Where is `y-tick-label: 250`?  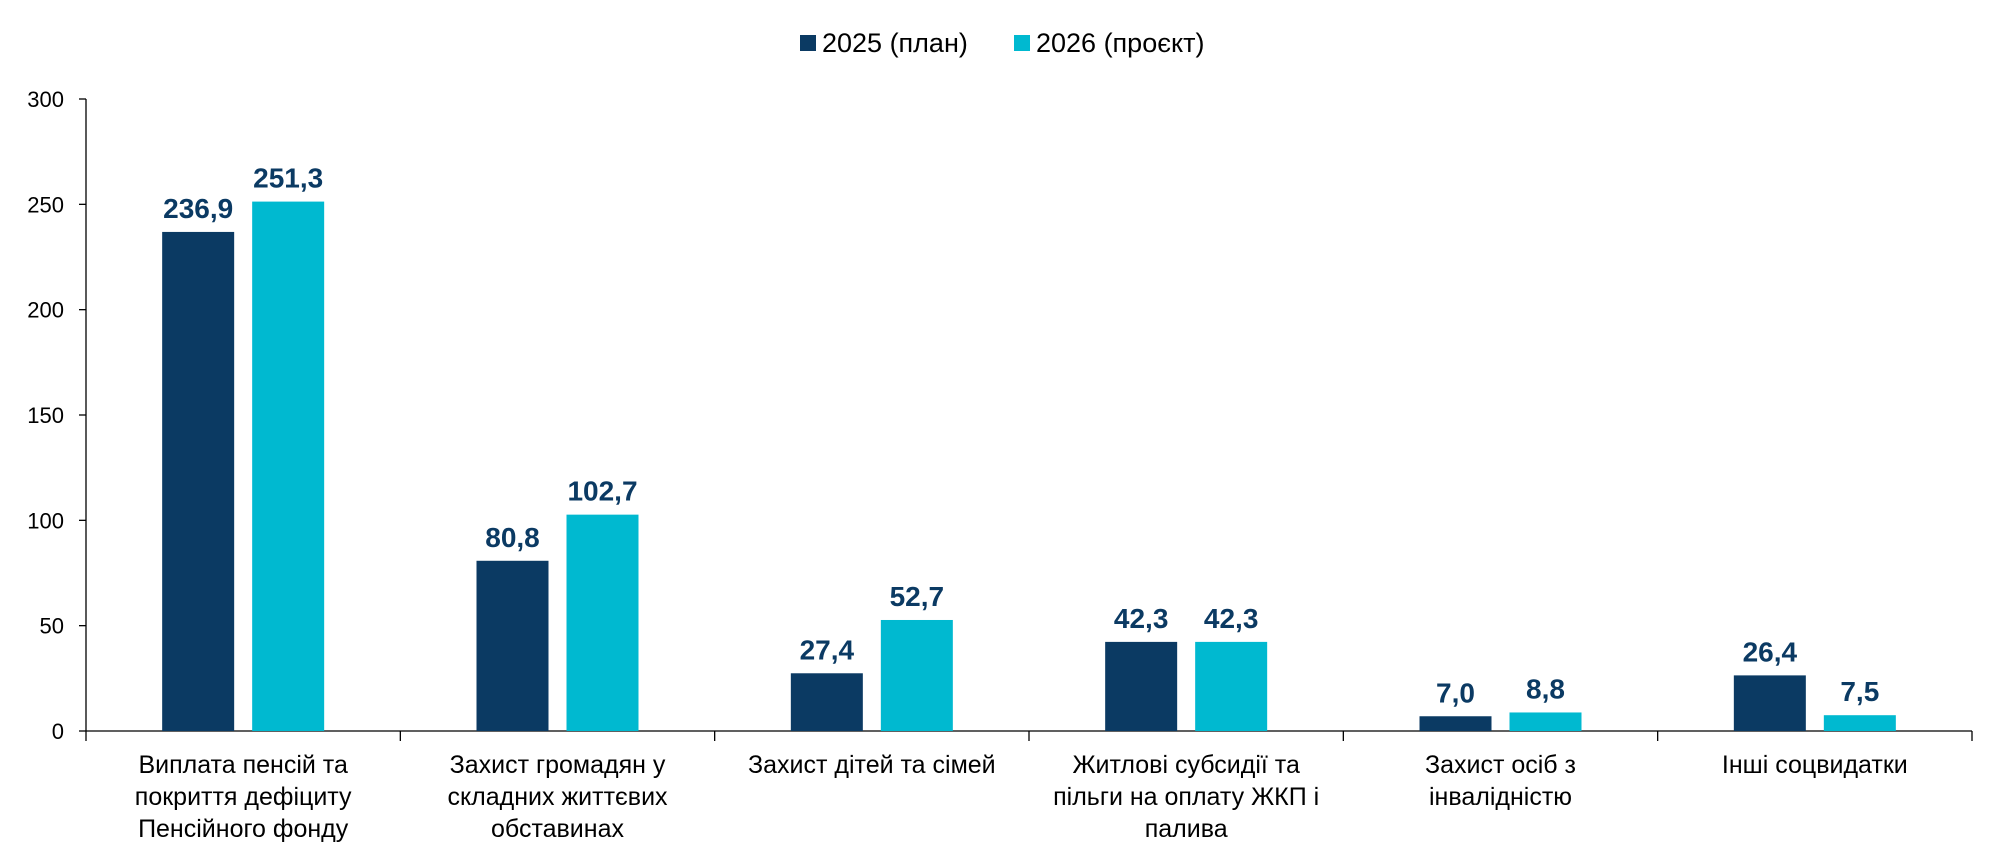
y-tick-label: 250 is located at coordinates (45, 204).